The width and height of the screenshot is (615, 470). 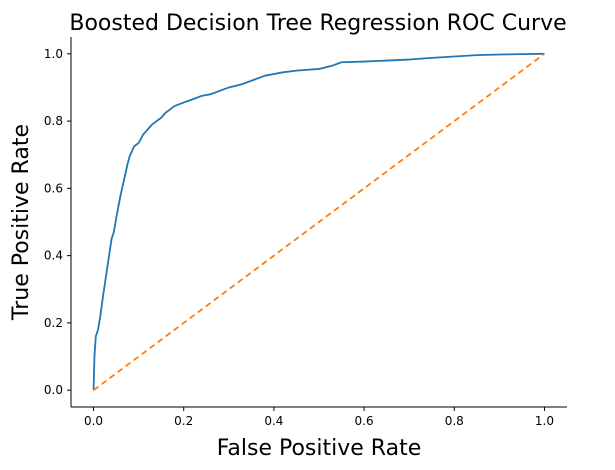 I want to click on y-axis-label: True Positive Rate, so click(x=21, y=222).